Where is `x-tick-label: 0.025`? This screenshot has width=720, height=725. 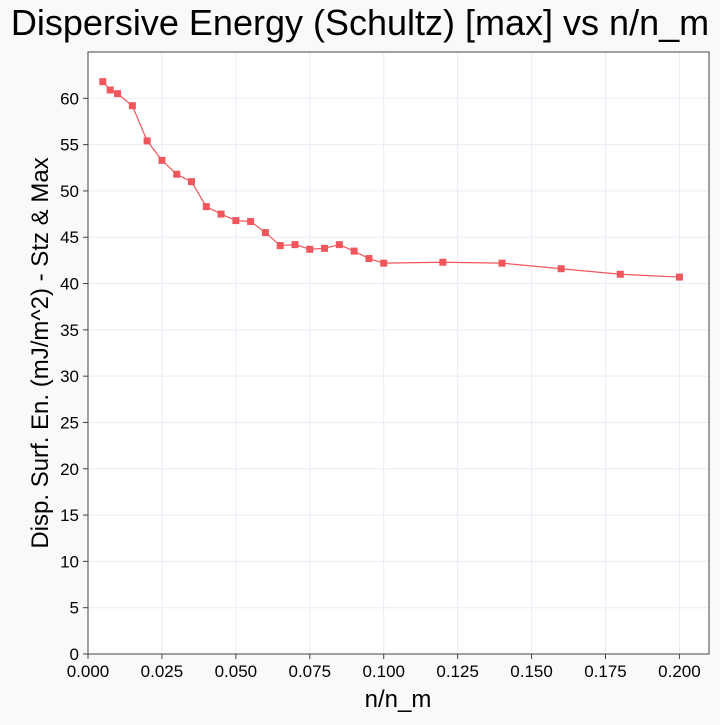
x-tick-label: 0.025 is located at coordinates (162, 671).